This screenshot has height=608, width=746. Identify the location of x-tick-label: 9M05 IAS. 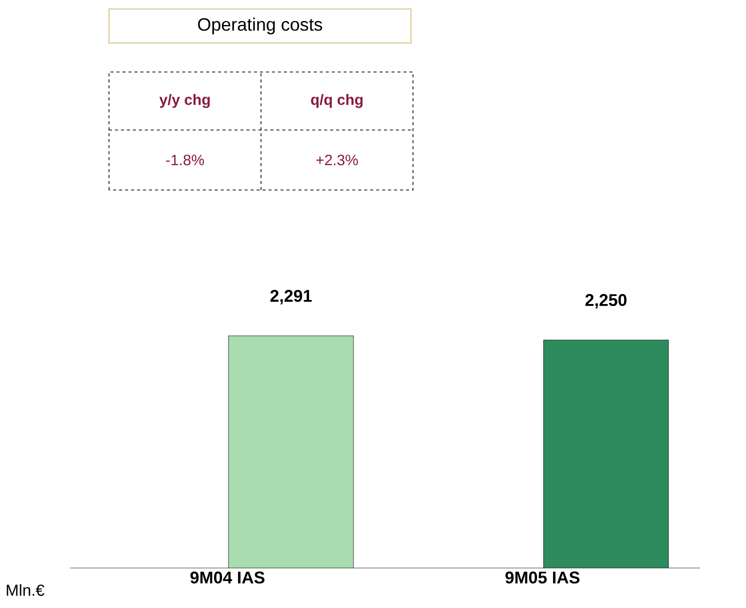
(542, 578).